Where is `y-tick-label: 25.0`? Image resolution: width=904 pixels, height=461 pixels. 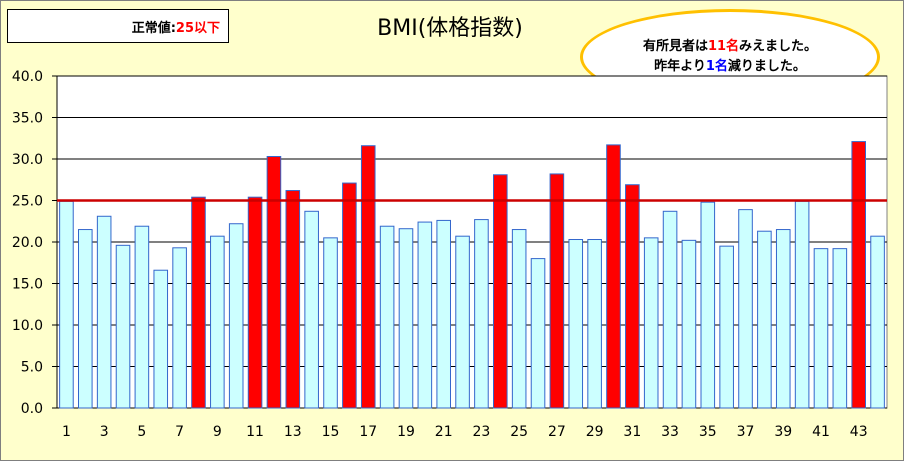 y-tick-label: 25.0 is located at coordinates (27, 202).